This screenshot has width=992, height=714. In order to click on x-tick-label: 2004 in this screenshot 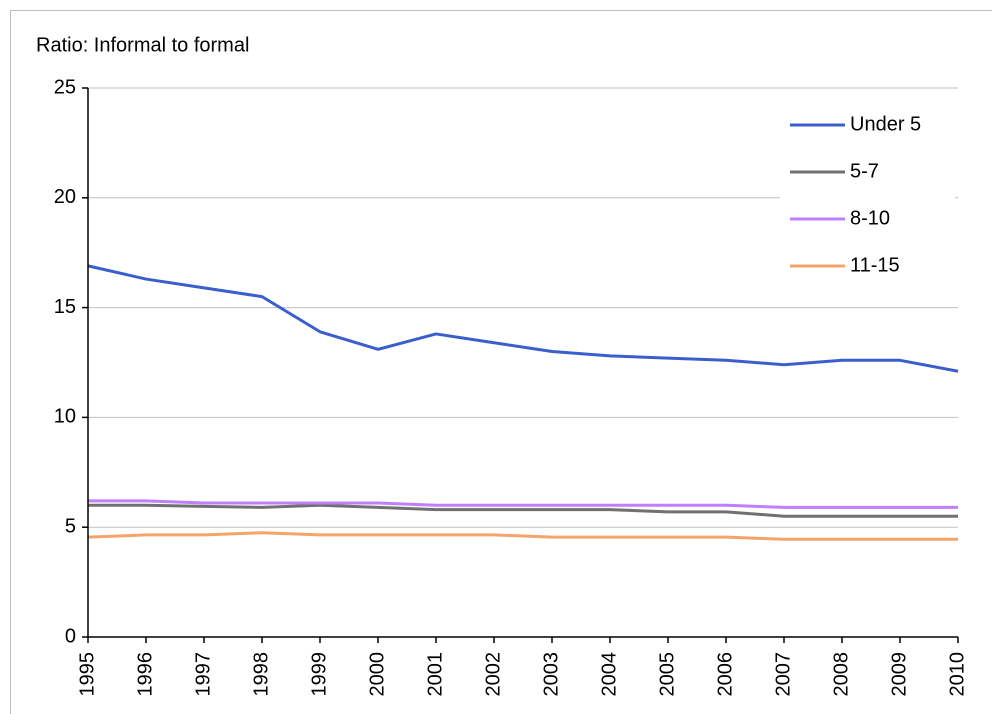, I will do `click(609, 674)`.